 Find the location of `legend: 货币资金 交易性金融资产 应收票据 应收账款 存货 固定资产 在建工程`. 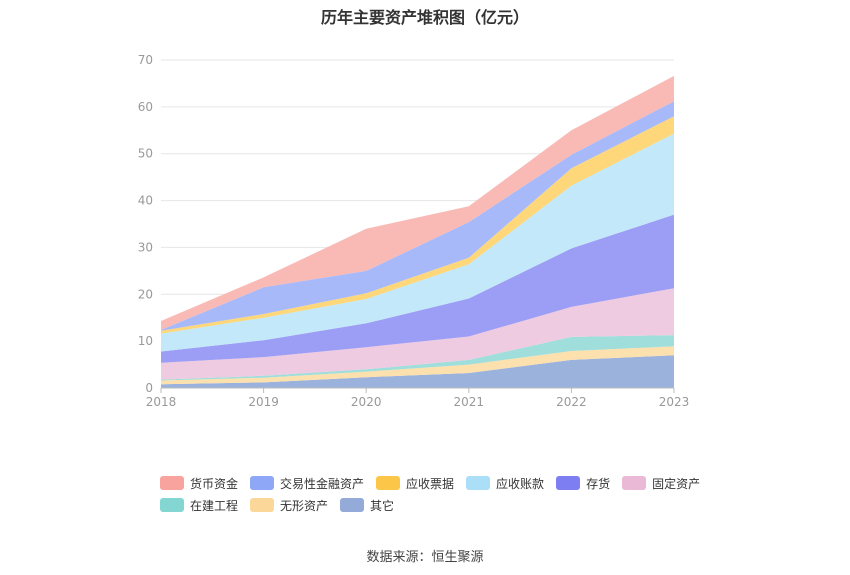

legend: 货币资金 交易性金融资产 应收票据 应收账款 存货 固定资产 在建工程 is located at coordinates (440, 494).